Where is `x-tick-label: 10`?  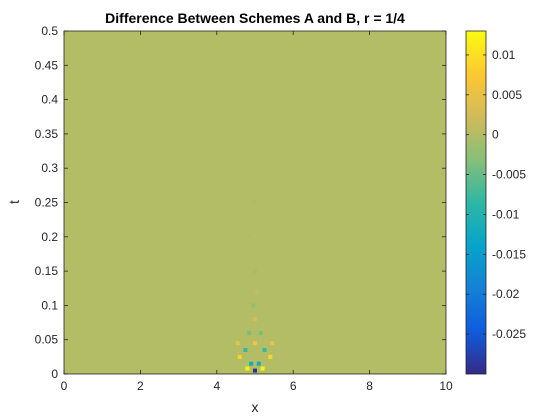 x-tick-label: 10 is located at coordinates (446, 386).